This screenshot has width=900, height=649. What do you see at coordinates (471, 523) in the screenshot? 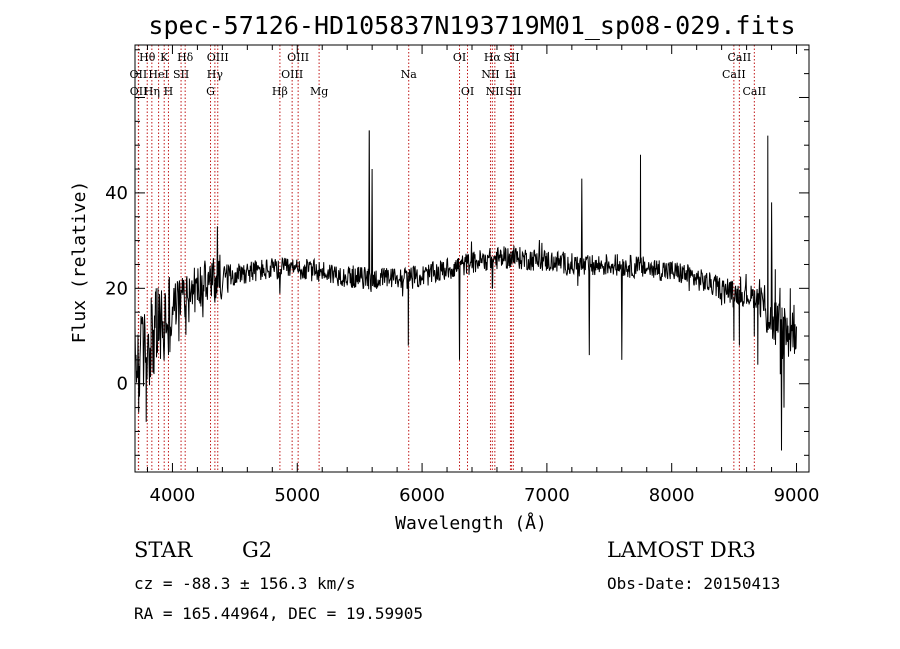
I see `x-axis-label: Wavelength (Å)` at bounding box center [471, 523].